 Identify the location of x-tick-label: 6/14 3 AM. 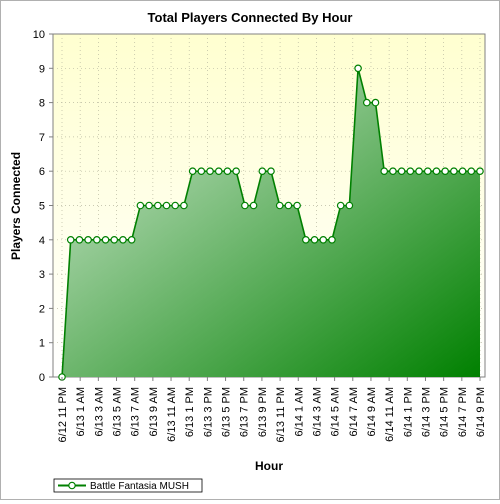
(317, 412).